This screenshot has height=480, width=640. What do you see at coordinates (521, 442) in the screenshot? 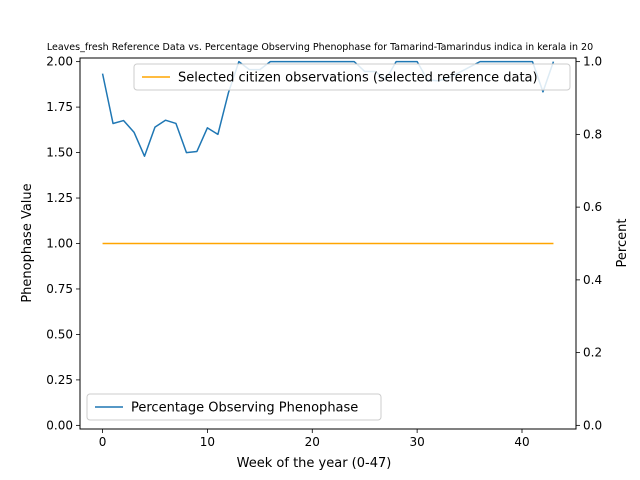
I see `x-tick-label: 40` at bounding box center [521, 442].